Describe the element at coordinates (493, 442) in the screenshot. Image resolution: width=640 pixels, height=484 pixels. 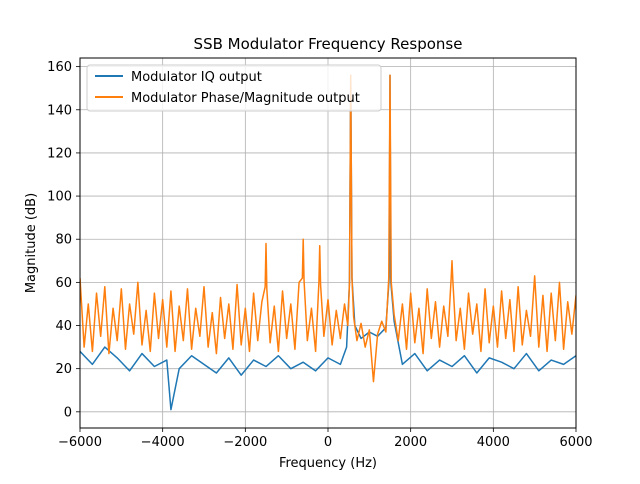
I see `x-tick-label: 4000` at that location.